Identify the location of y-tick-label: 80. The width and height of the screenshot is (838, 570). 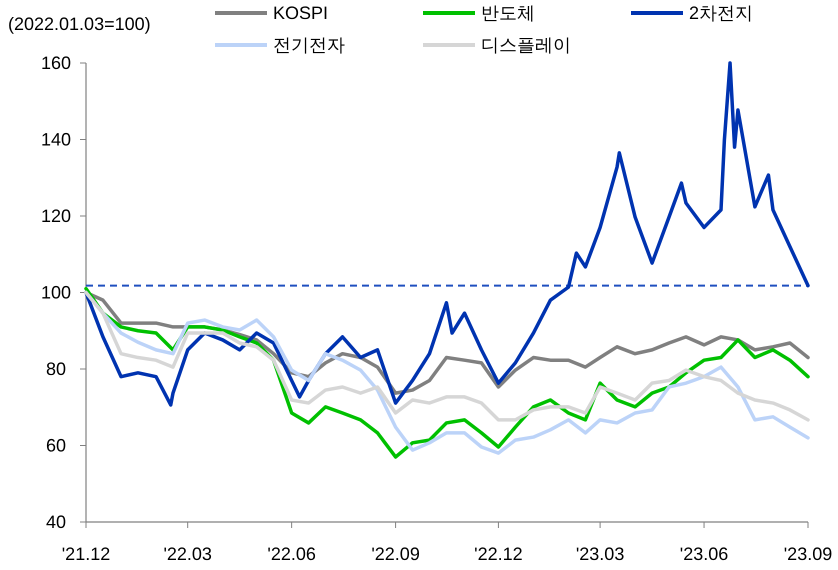
(56, 369).